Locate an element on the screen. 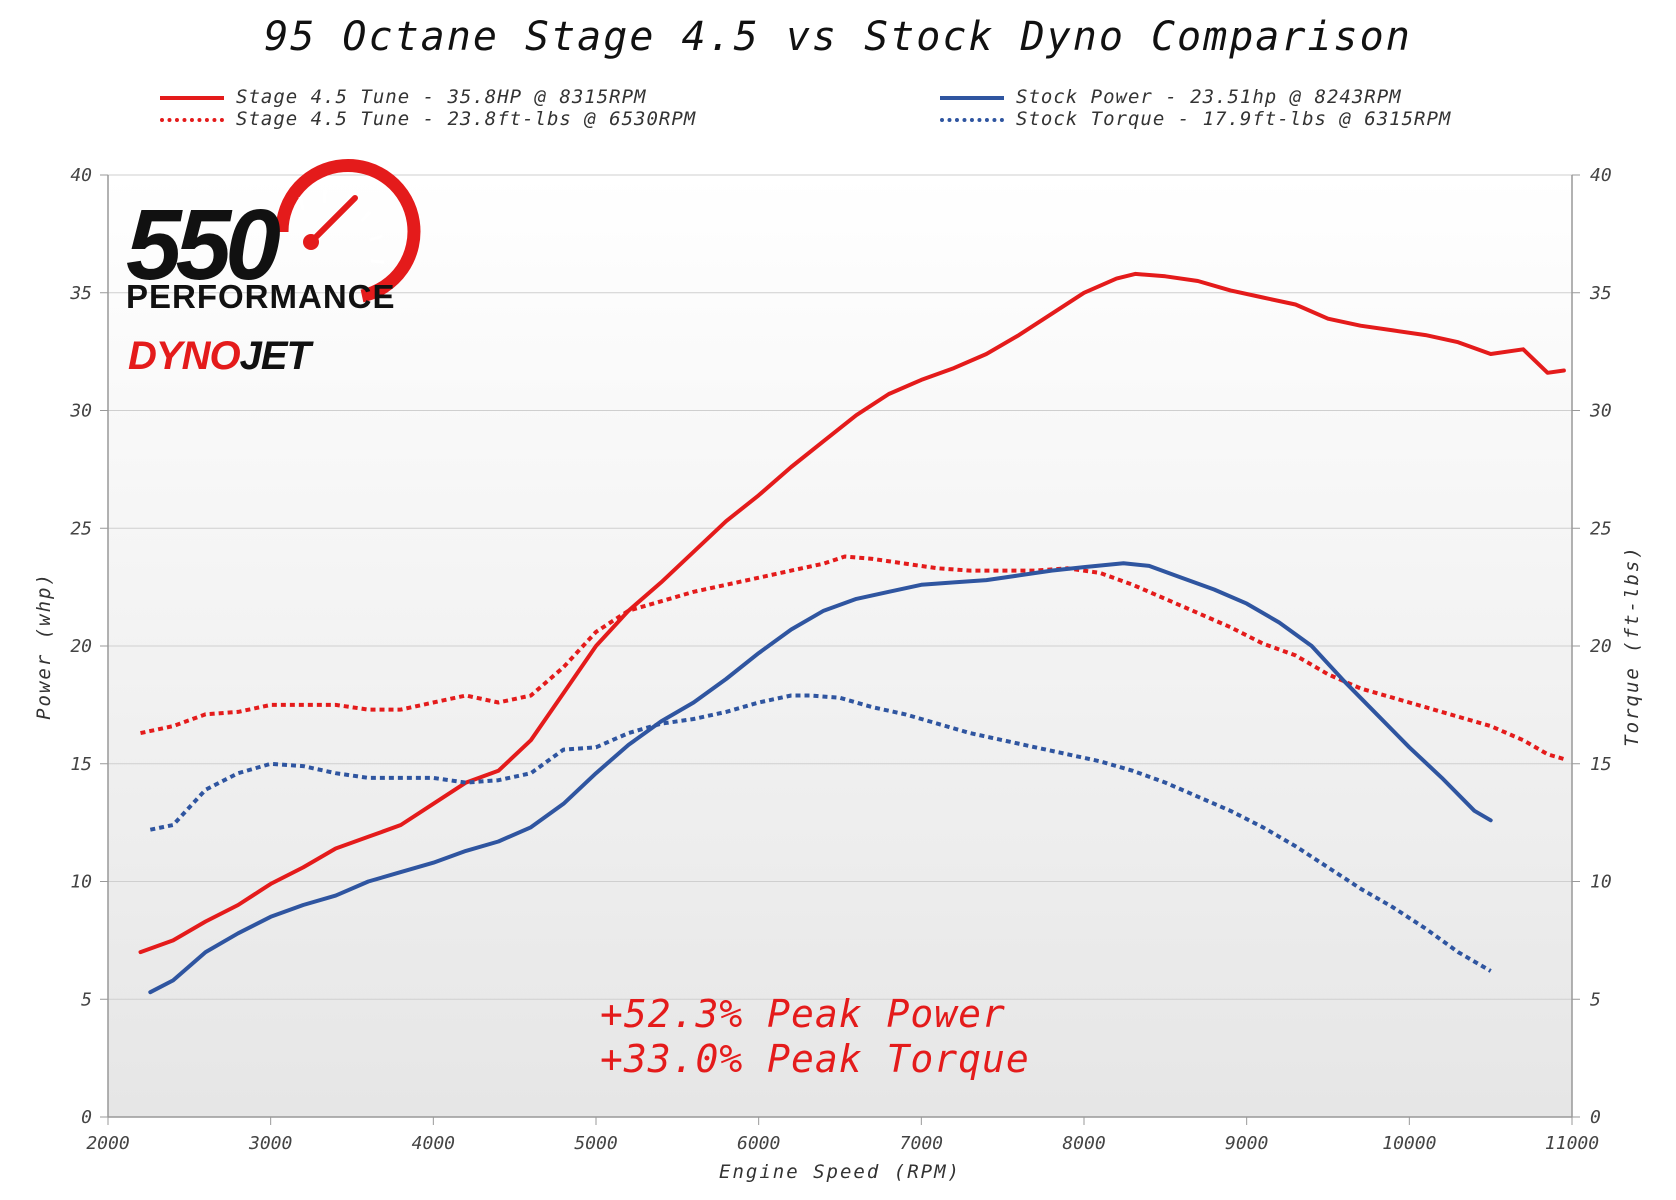 The height and width of the screenshot is (1200, 1676). y-tick-label-right: 30 is located at coordinates (1600, 411).